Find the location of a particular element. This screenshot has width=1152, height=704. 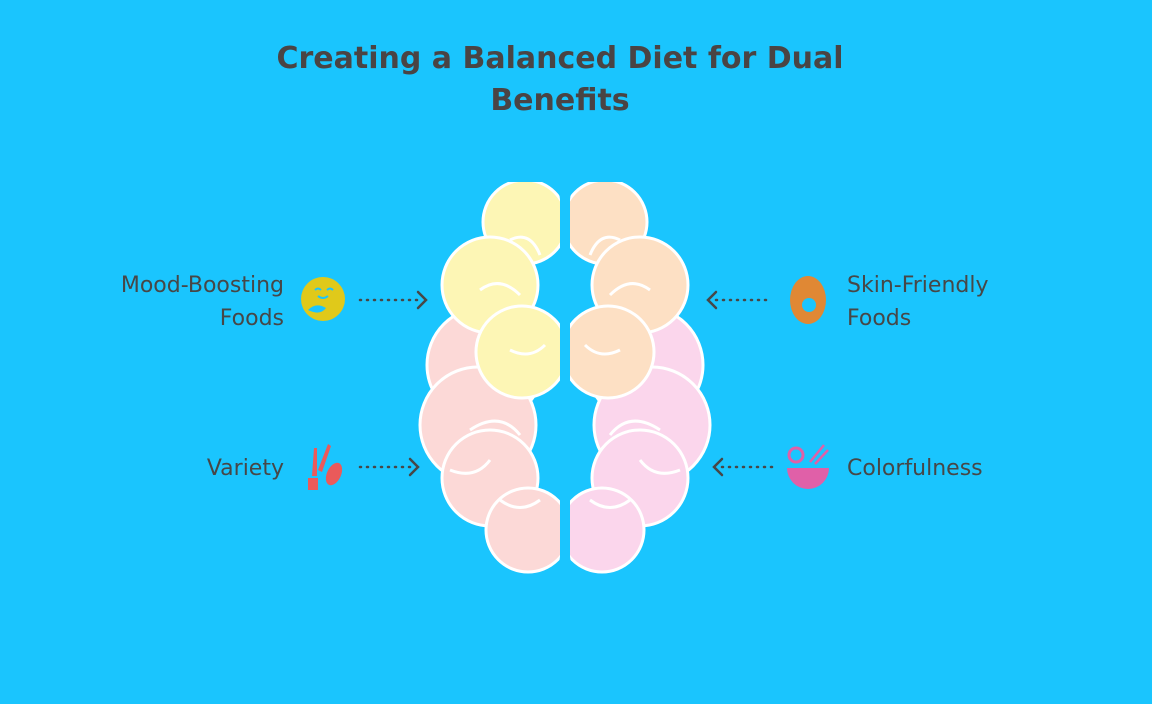

brain-left-hemisphere is located at coordinates (489, 378).